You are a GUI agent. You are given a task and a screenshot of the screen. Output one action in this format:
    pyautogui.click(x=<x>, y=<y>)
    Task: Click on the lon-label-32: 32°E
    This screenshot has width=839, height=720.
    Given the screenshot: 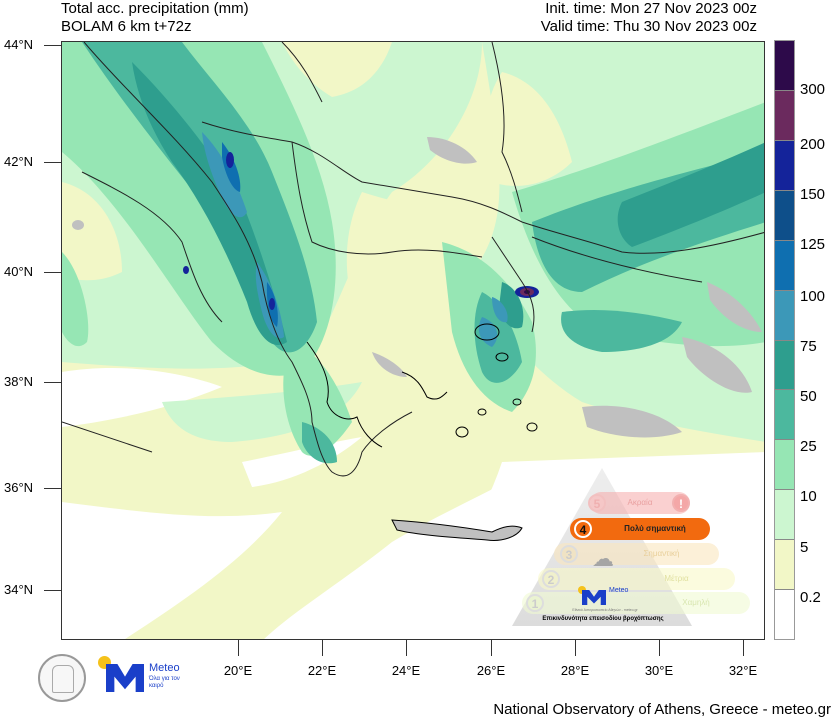 What is the action you would take?
    pyautogui.click(x=743, y=670)
    